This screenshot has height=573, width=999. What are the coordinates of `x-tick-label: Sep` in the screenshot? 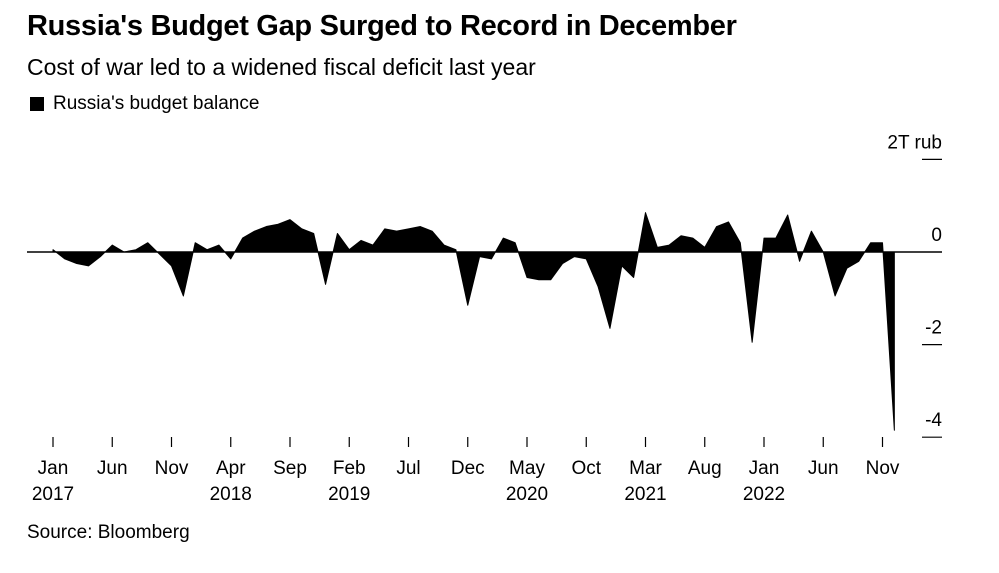 It's located at (290, 468).